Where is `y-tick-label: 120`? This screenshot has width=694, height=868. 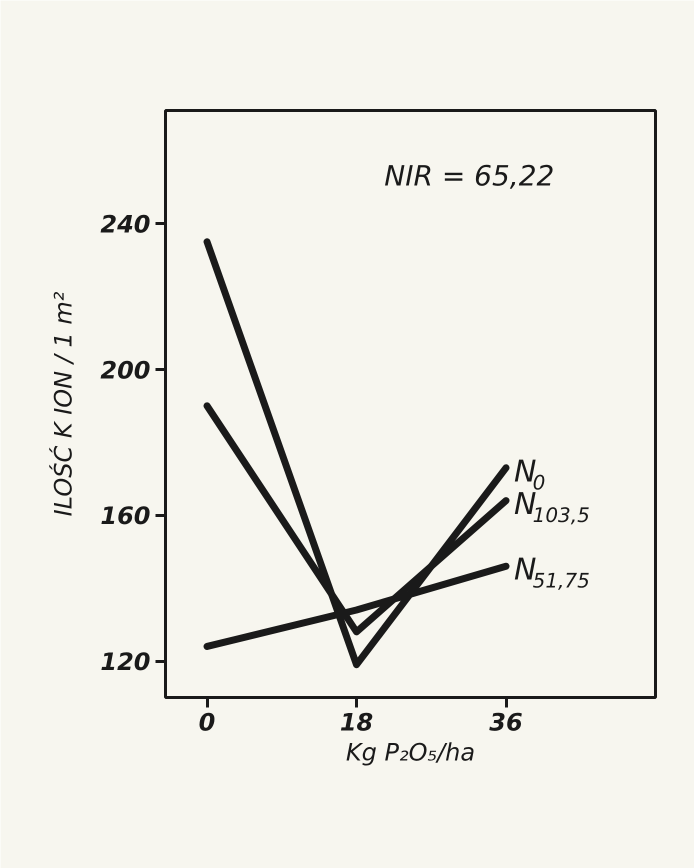 y-tick-label: 120 is located at coordinates (125, 662).